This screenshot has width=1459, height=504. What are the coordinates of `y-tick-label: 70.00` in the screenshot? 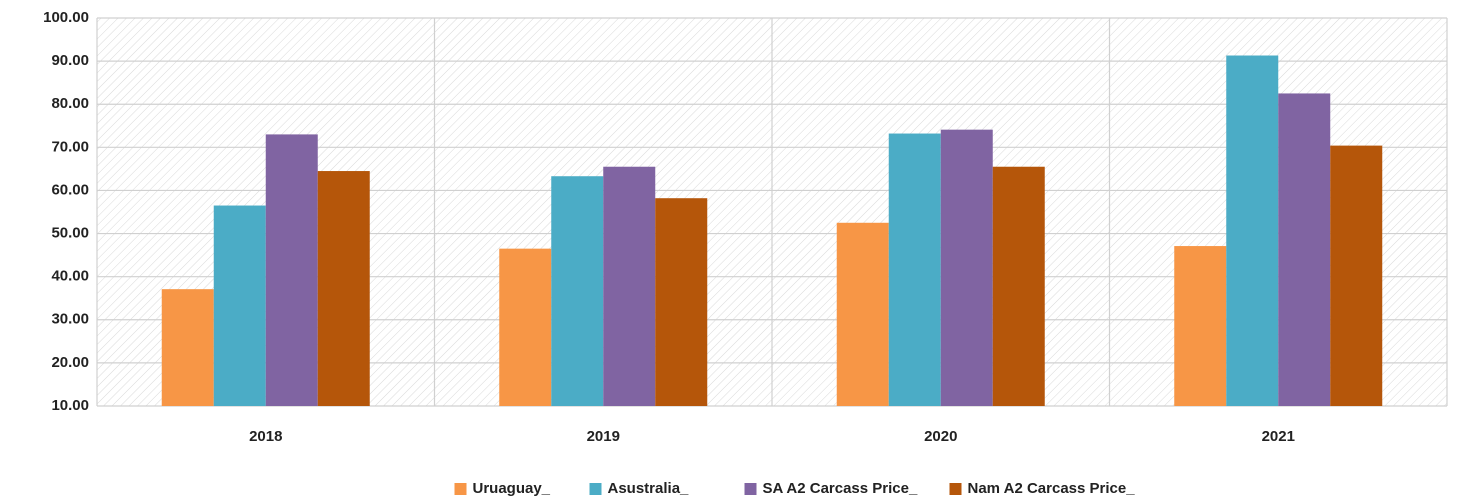 It's located at (70, 146).